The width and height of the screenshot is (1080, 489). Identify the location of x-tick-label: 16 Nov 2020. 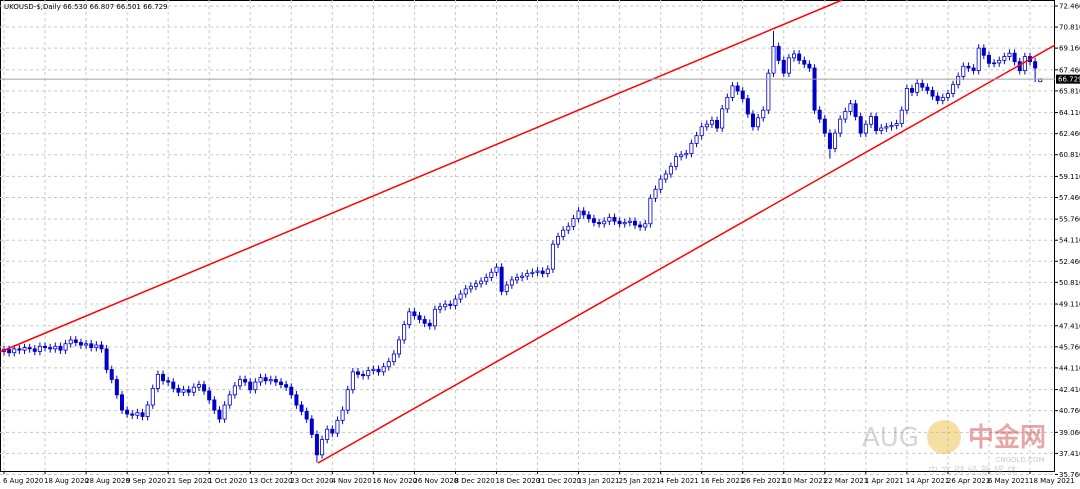
(394, 481).